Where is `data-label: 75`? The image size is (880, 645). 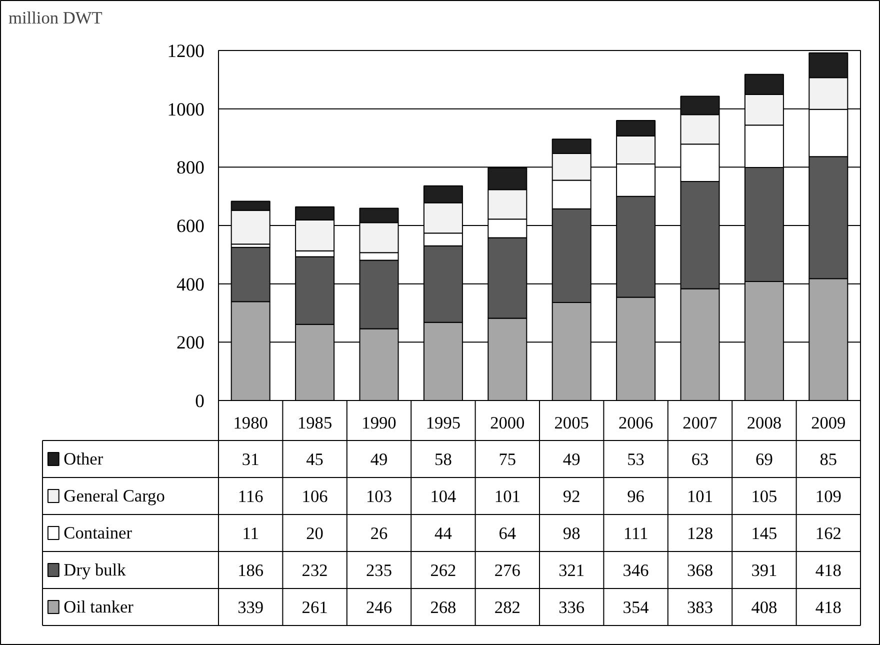
data-label: 75 is located at coordinates (507, 459).